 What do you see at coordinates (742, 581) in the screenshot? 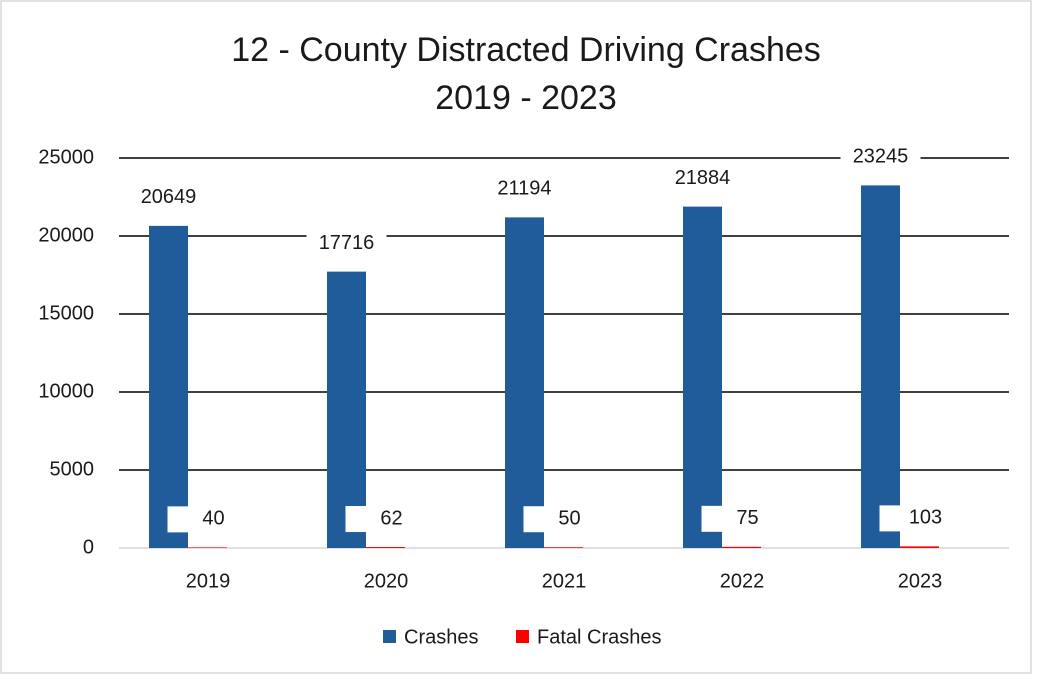
I see `x-tick-label: 2022` at bounding box center [742, 581].